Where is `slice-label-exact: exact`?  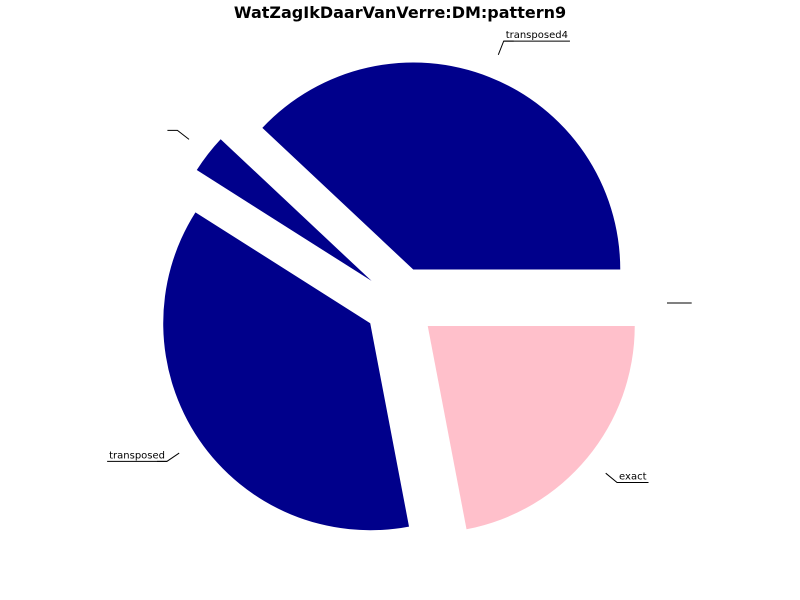 slice-label-exact: exact is located at coordinates (633, 477).